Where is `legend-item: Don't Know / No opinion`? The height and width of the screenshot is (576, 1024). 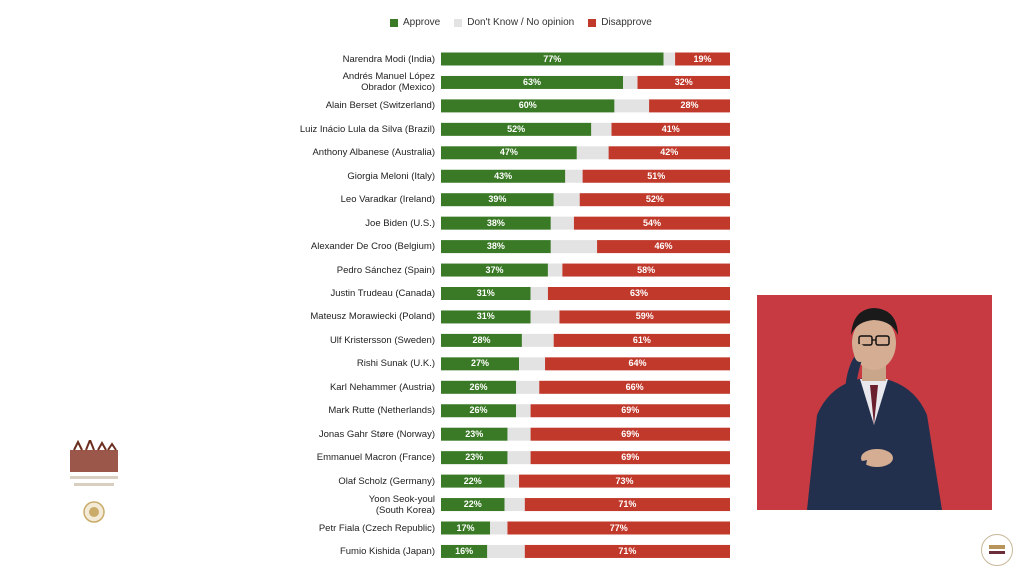
legend-item: Don't Know / No opinion is located at coordinates (514, 22).